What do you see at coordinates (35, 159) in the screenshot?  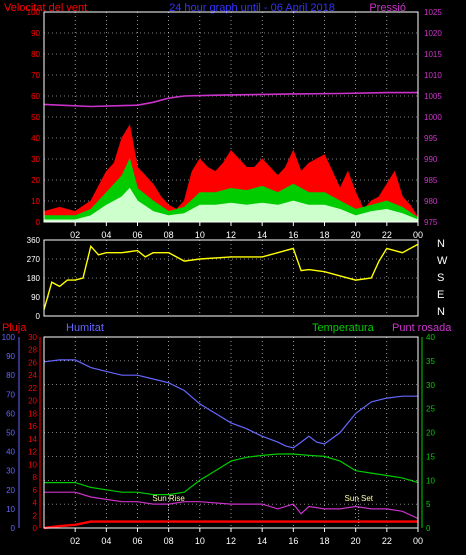 I see `wind-axis-ytick-30: 30` at bounding box center [35, 159].